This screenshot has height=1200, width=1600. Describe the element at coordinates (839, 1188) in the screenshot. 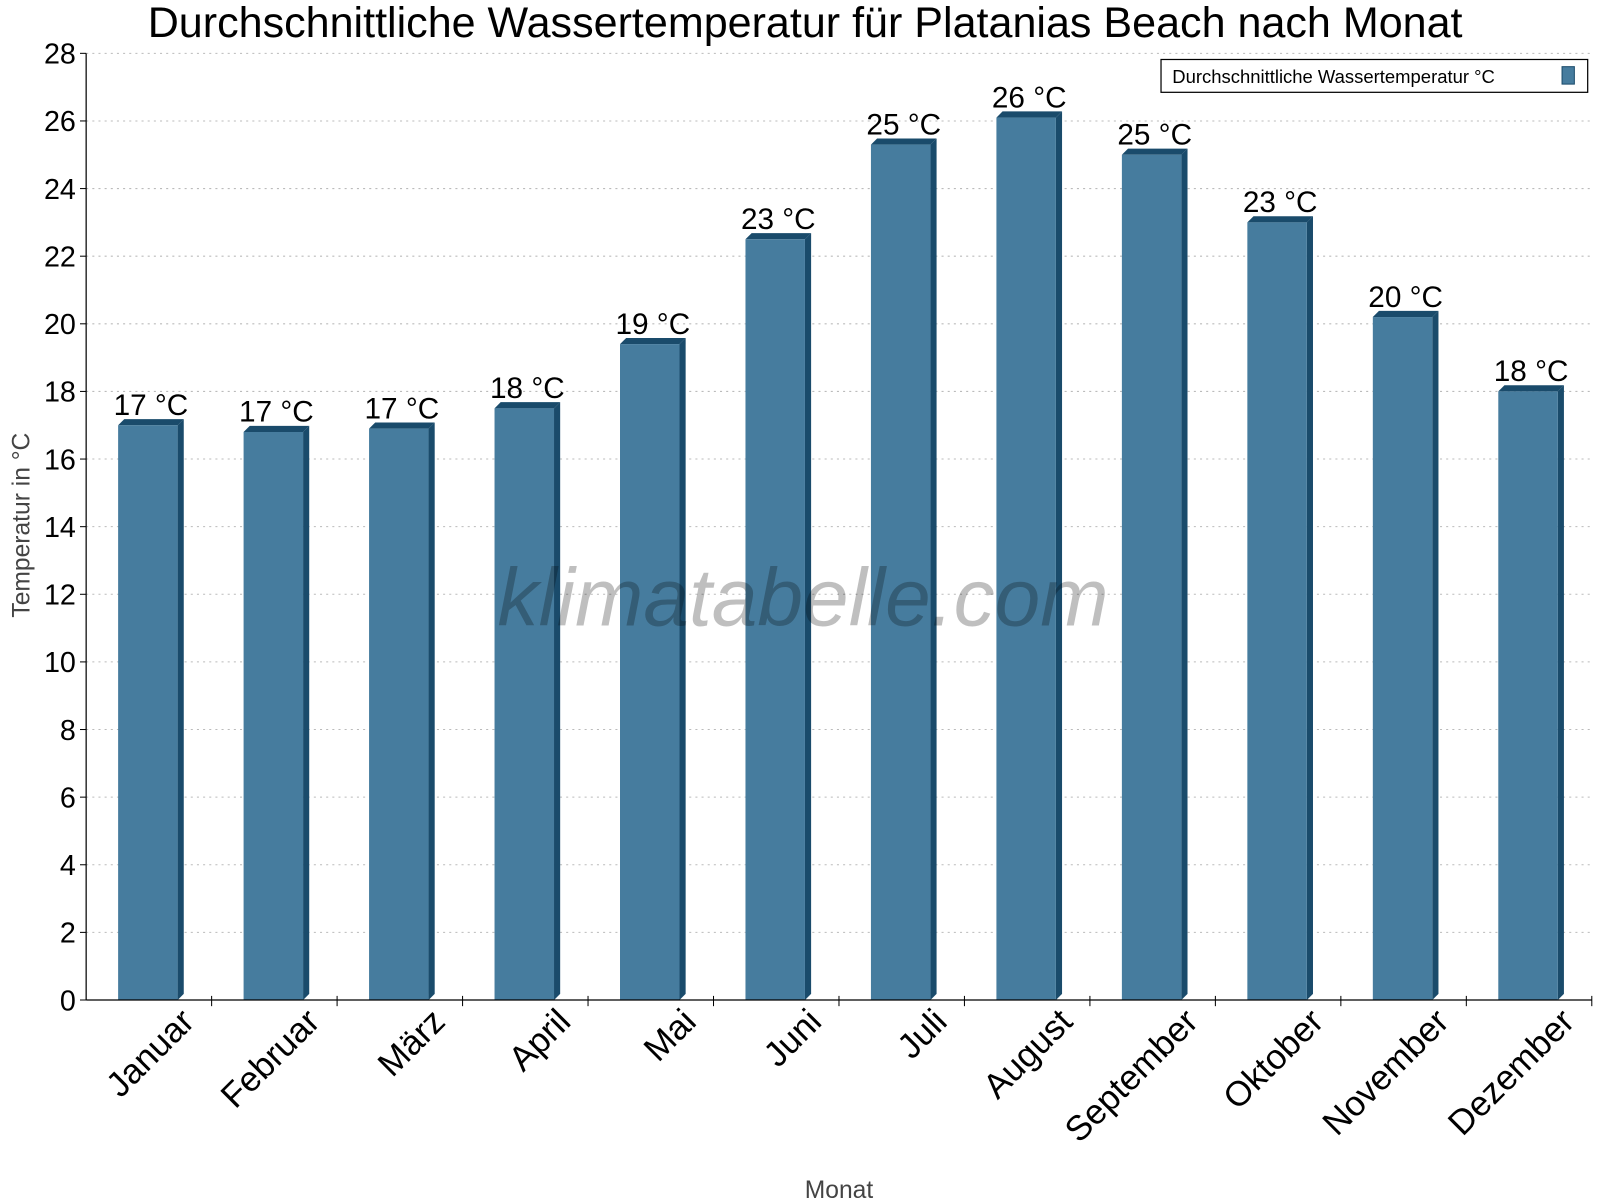

I see `x-axis-label: Monat` at that location.